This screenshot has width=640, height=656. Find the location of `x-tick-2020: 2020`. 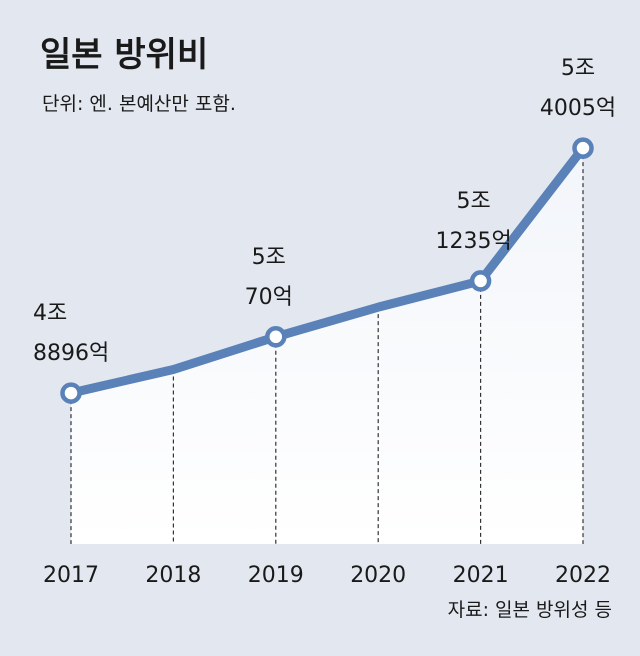

x-tick-2020: 2020 is located at coordinates (378, 575).